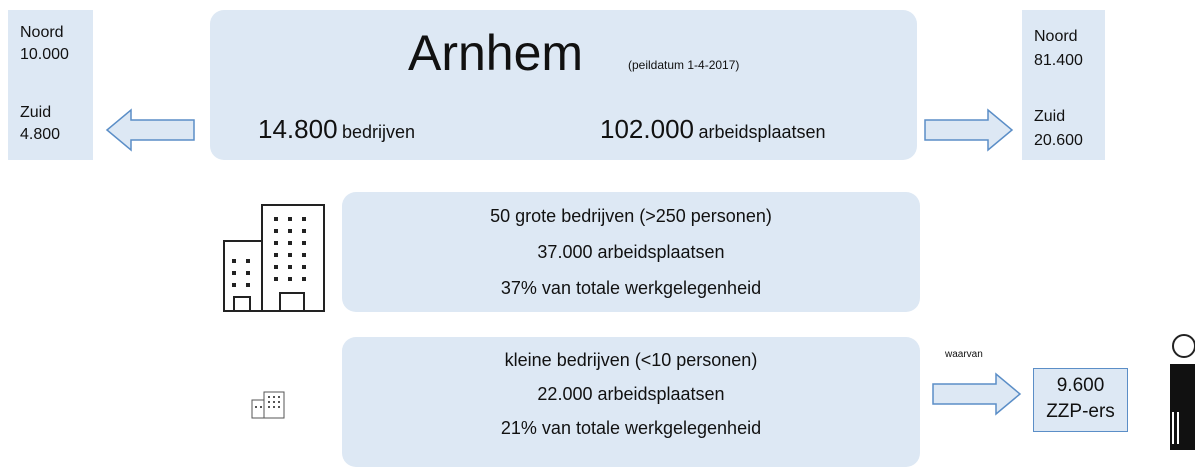  Describe the element at coordinates (1063, 85) in the screenshot. I see `right-box: Noord 81.400 Zuid 20.600` at that location.